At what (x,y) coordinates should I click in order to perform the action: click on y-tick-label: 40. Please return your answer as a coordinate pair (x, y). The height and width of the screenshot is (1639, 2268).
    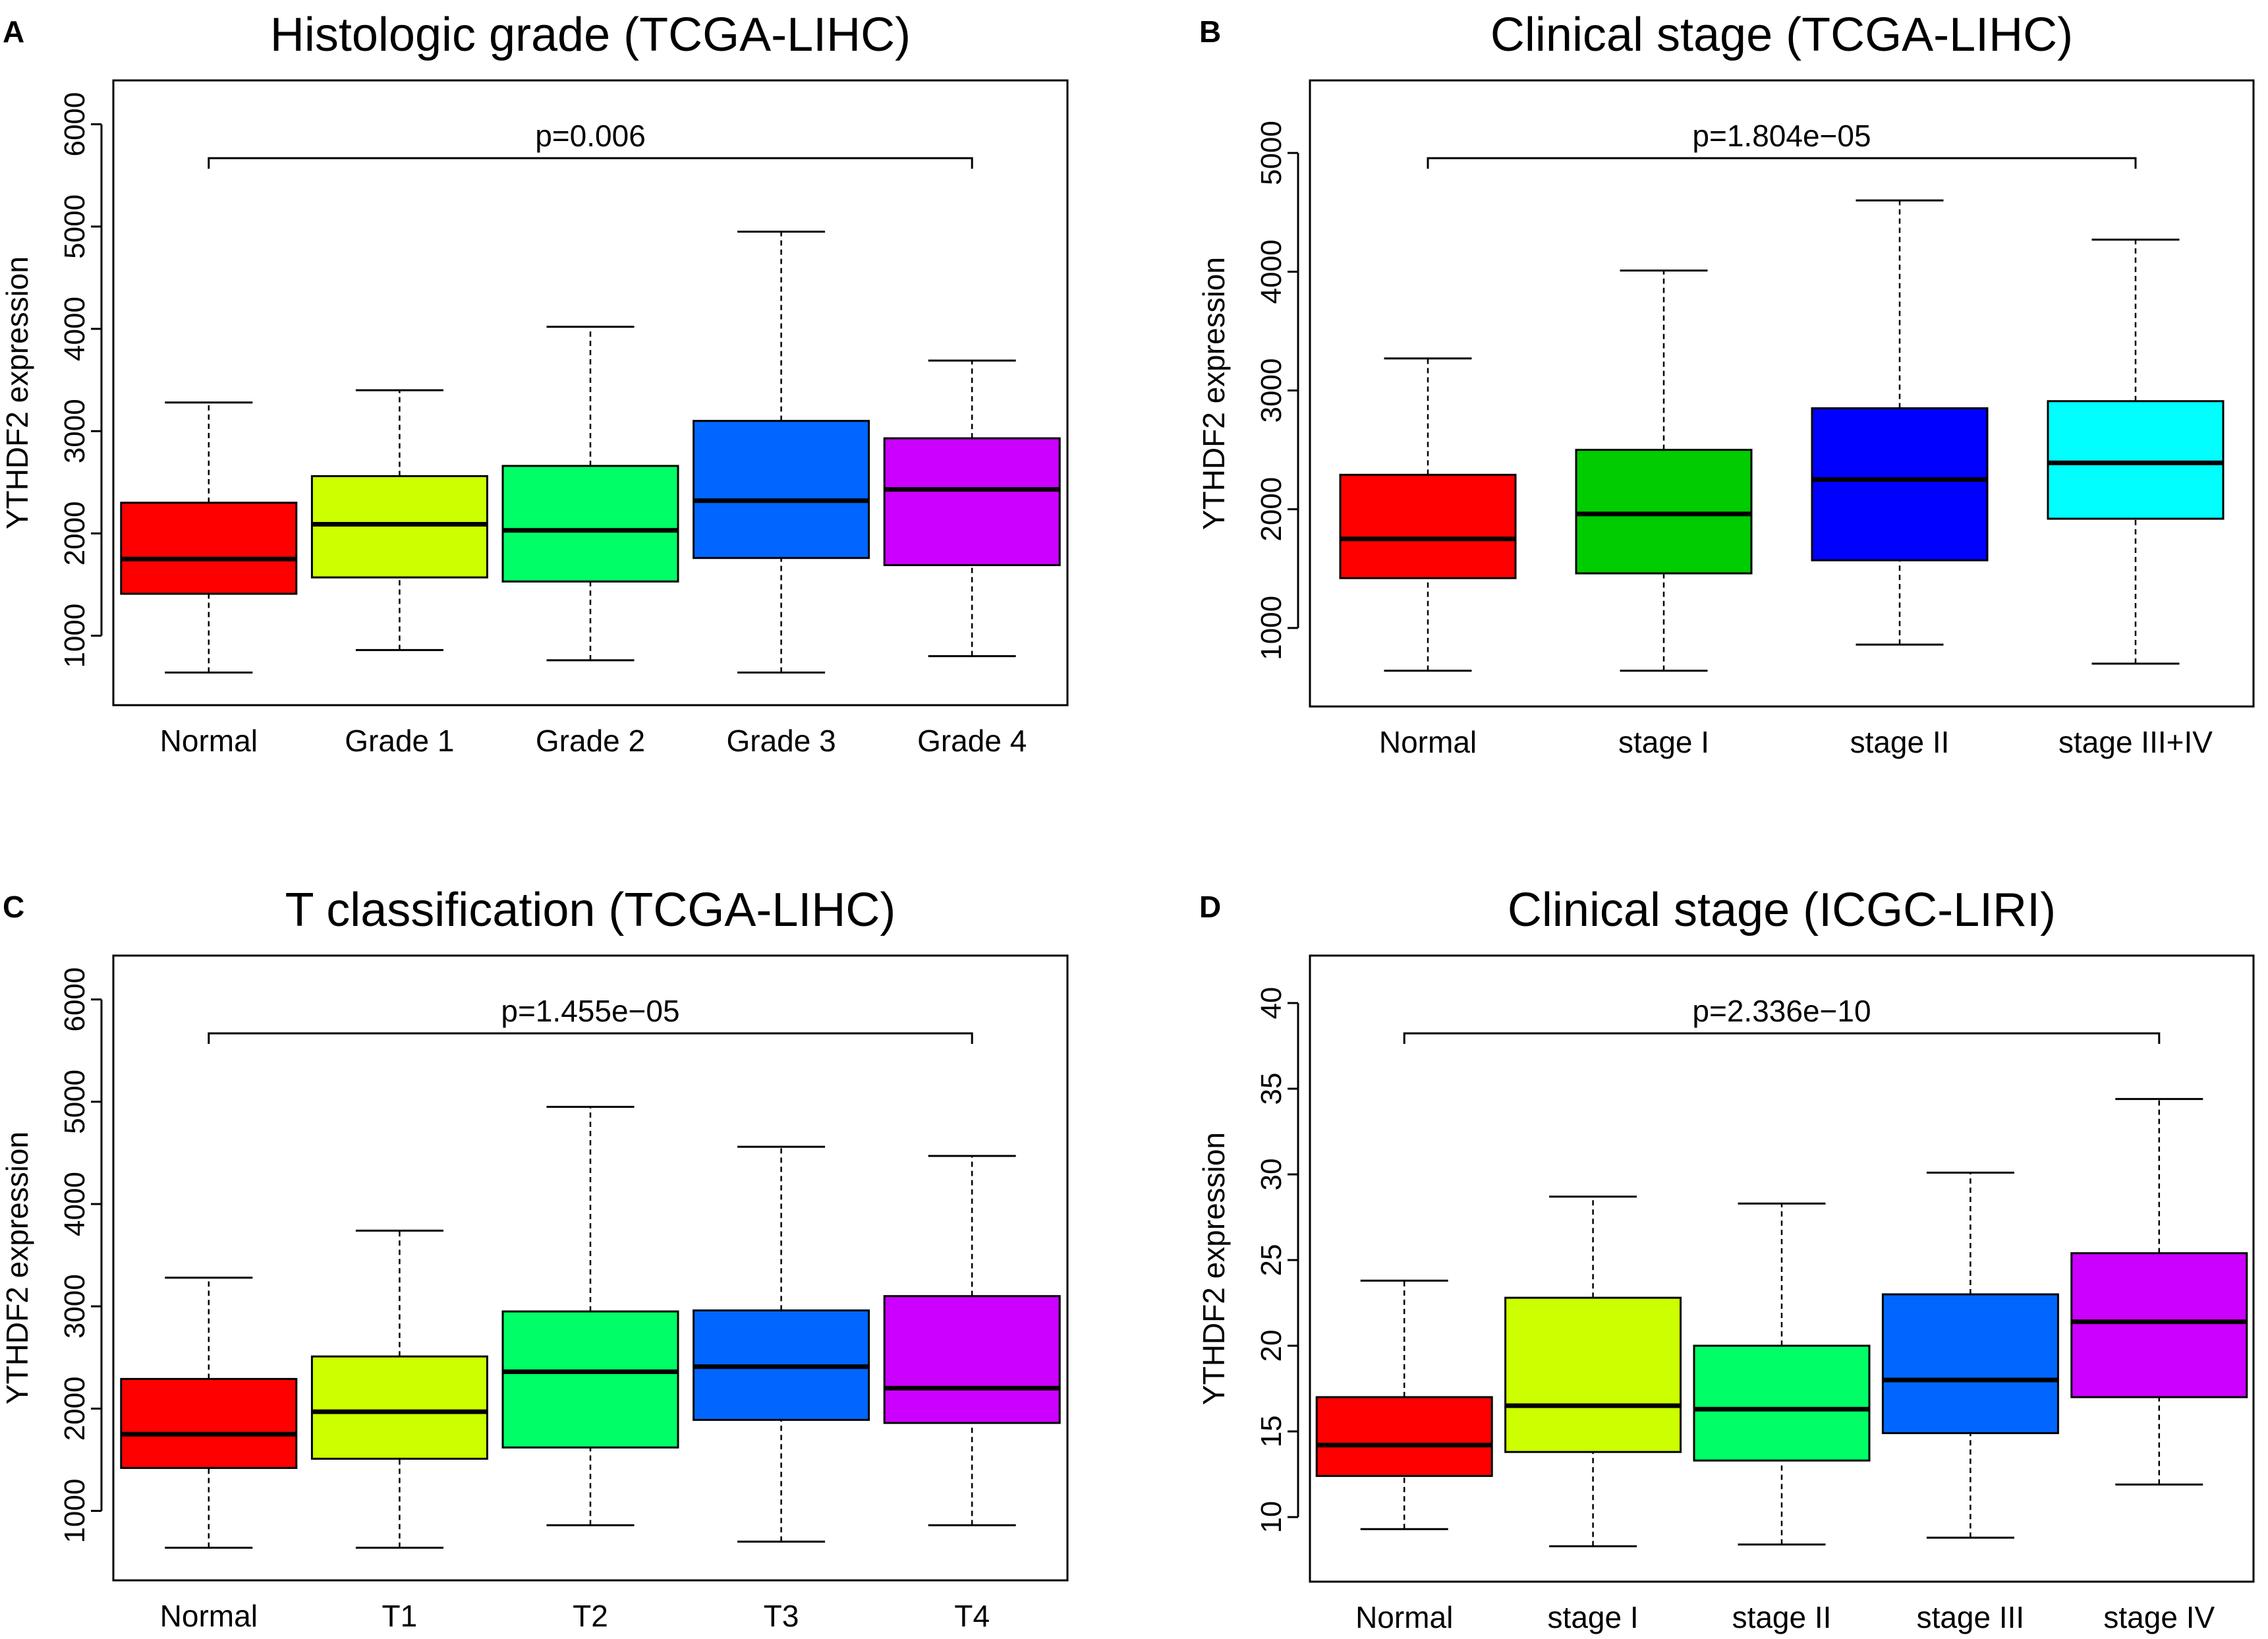
    Looking at the image, I should click on (1271, 1003).